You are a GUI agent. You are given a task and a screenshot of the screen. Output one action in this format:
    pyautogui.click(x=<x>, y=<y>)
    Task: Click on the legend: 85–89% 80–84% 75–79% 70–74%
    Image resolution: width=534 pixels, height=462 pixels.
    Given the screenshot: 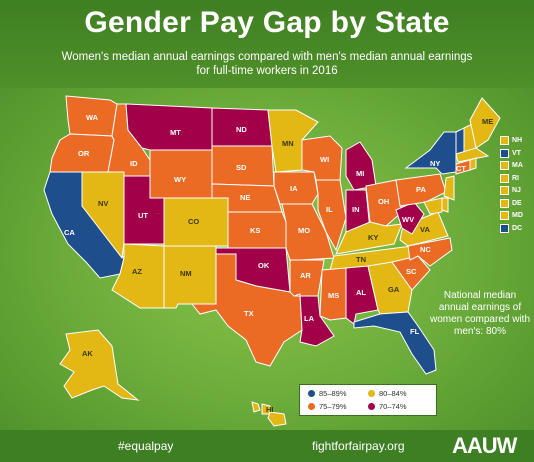 What is the action you would take?
    pyautogui.click(x=368, y=400)
    